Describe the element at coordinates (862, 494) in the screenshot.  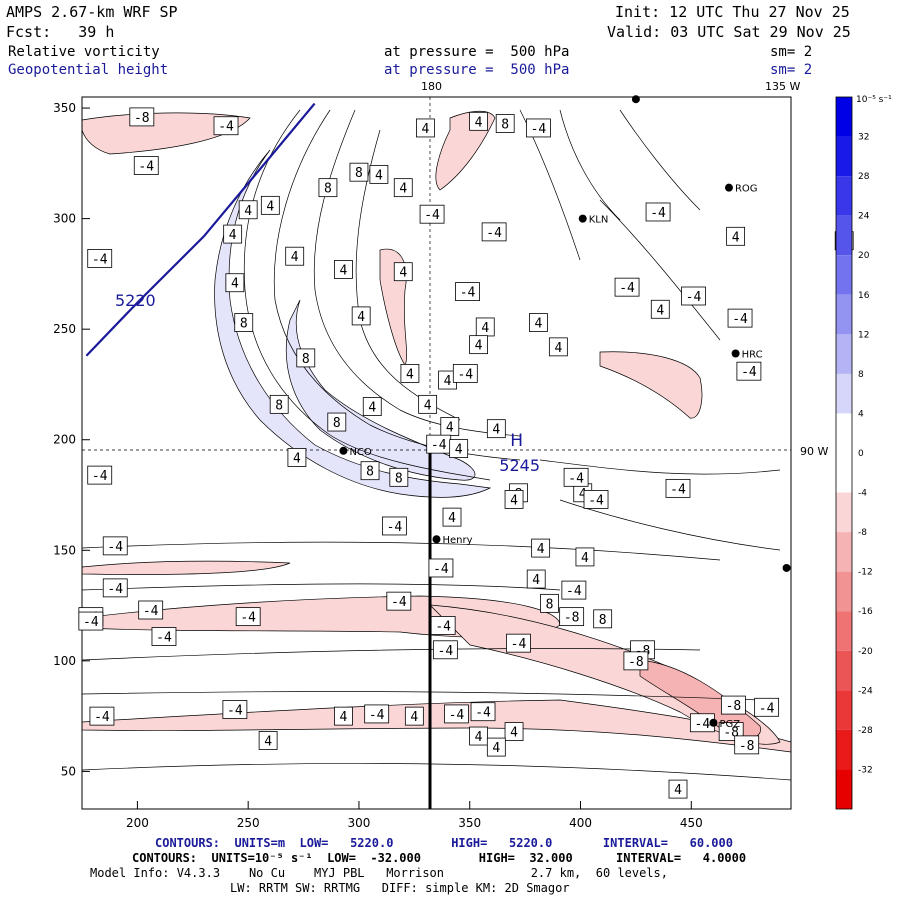
I see `colorbar-tick-label: -4` at that location.